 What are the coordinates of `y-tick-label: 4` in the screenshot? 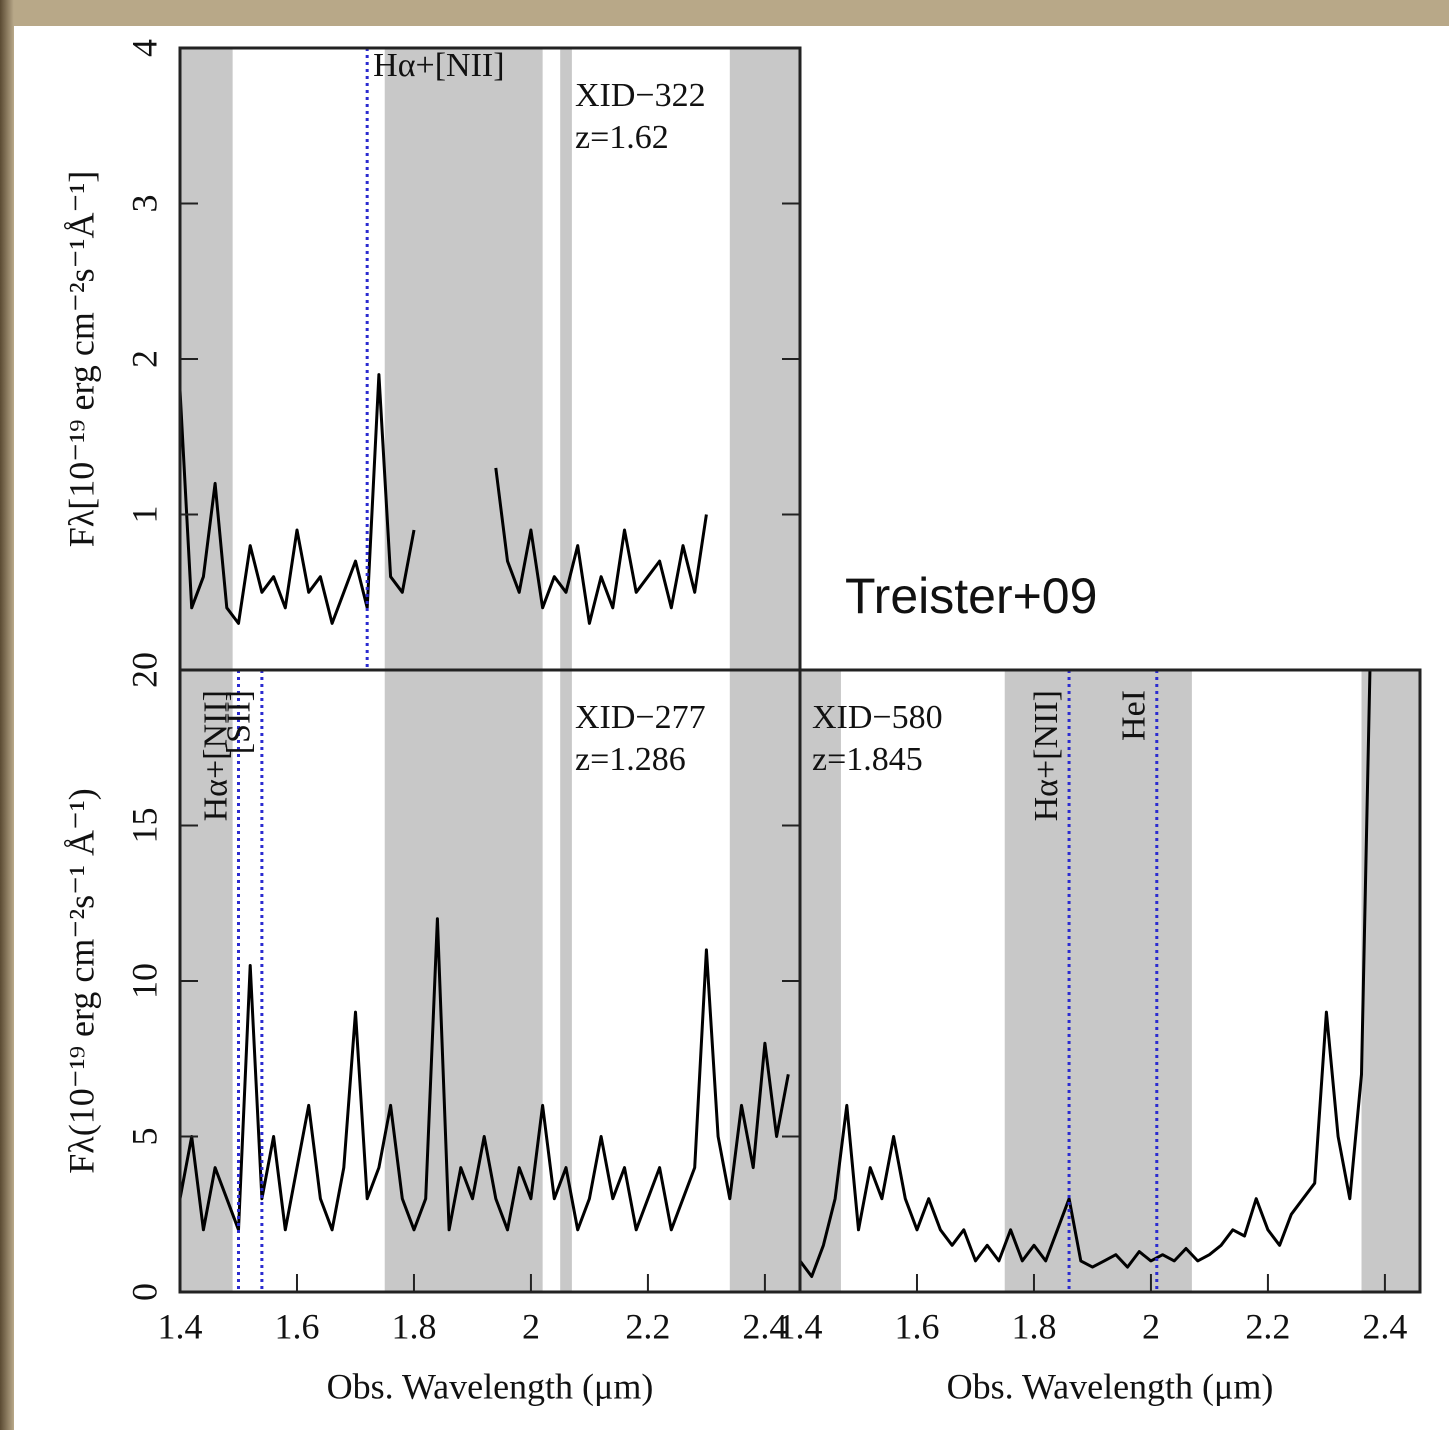 It's located at (144, 48).